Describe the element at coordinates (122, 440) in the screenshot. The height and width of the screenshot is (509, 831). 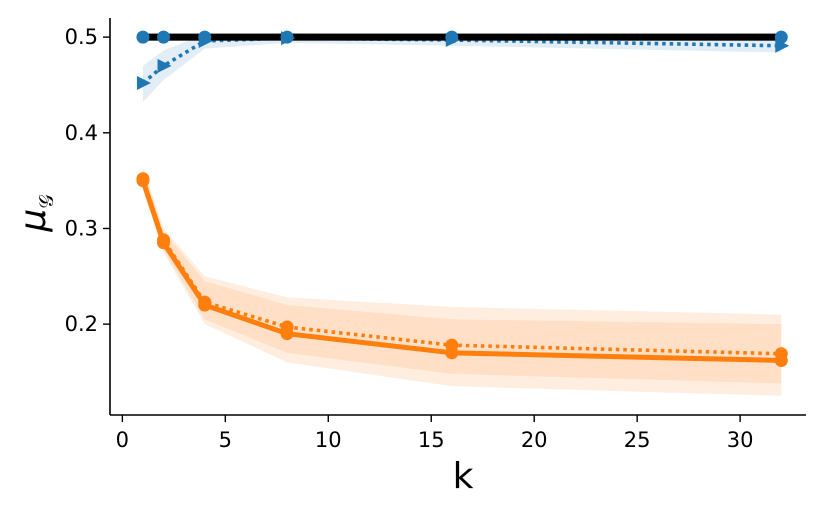
I see `x-tick-label: 0` at that location.